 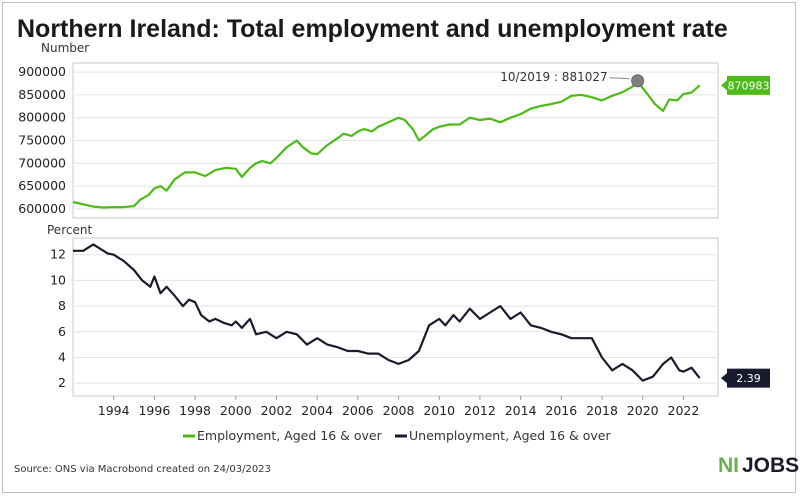 I want to click on y-tick-label: 650000, so click(x=42, y=185).